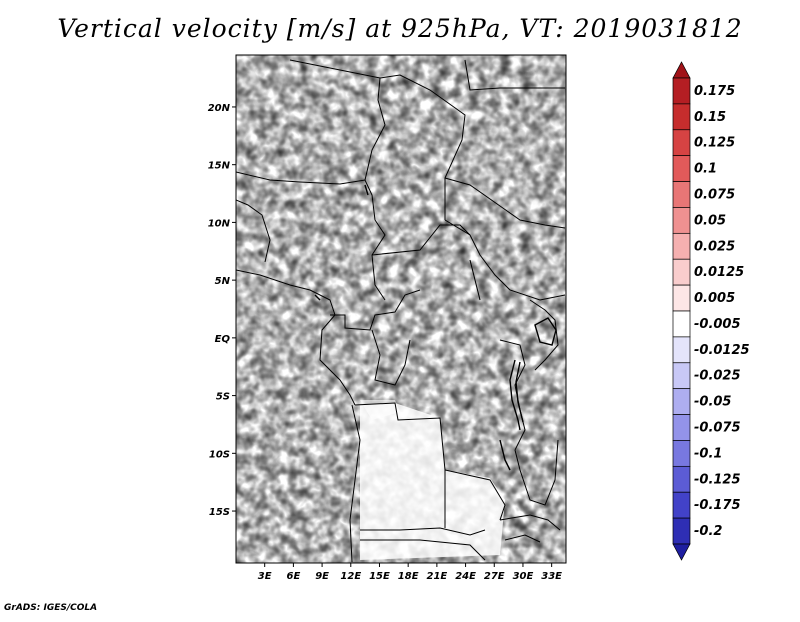 Image resolution: width=800 pixels, height=622 pixels. I want to click on lon-tick-label: 27E, so click(494, 576).